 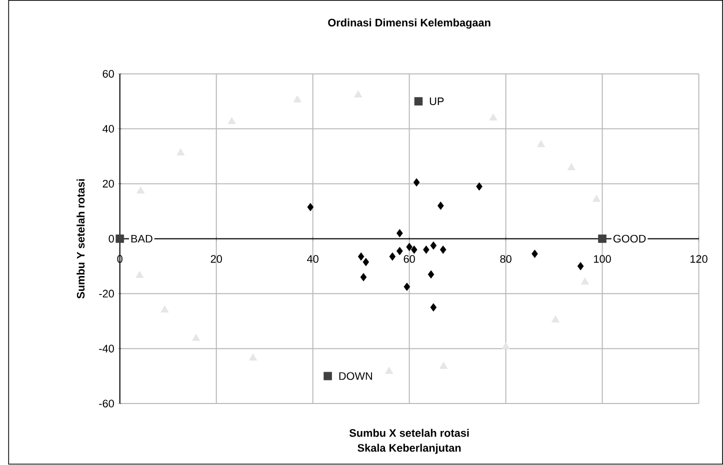 What do you see at coordinates (108, 74) in the screenshot?
I see `y-tick-label: 60` at bounding box center [108, 74].